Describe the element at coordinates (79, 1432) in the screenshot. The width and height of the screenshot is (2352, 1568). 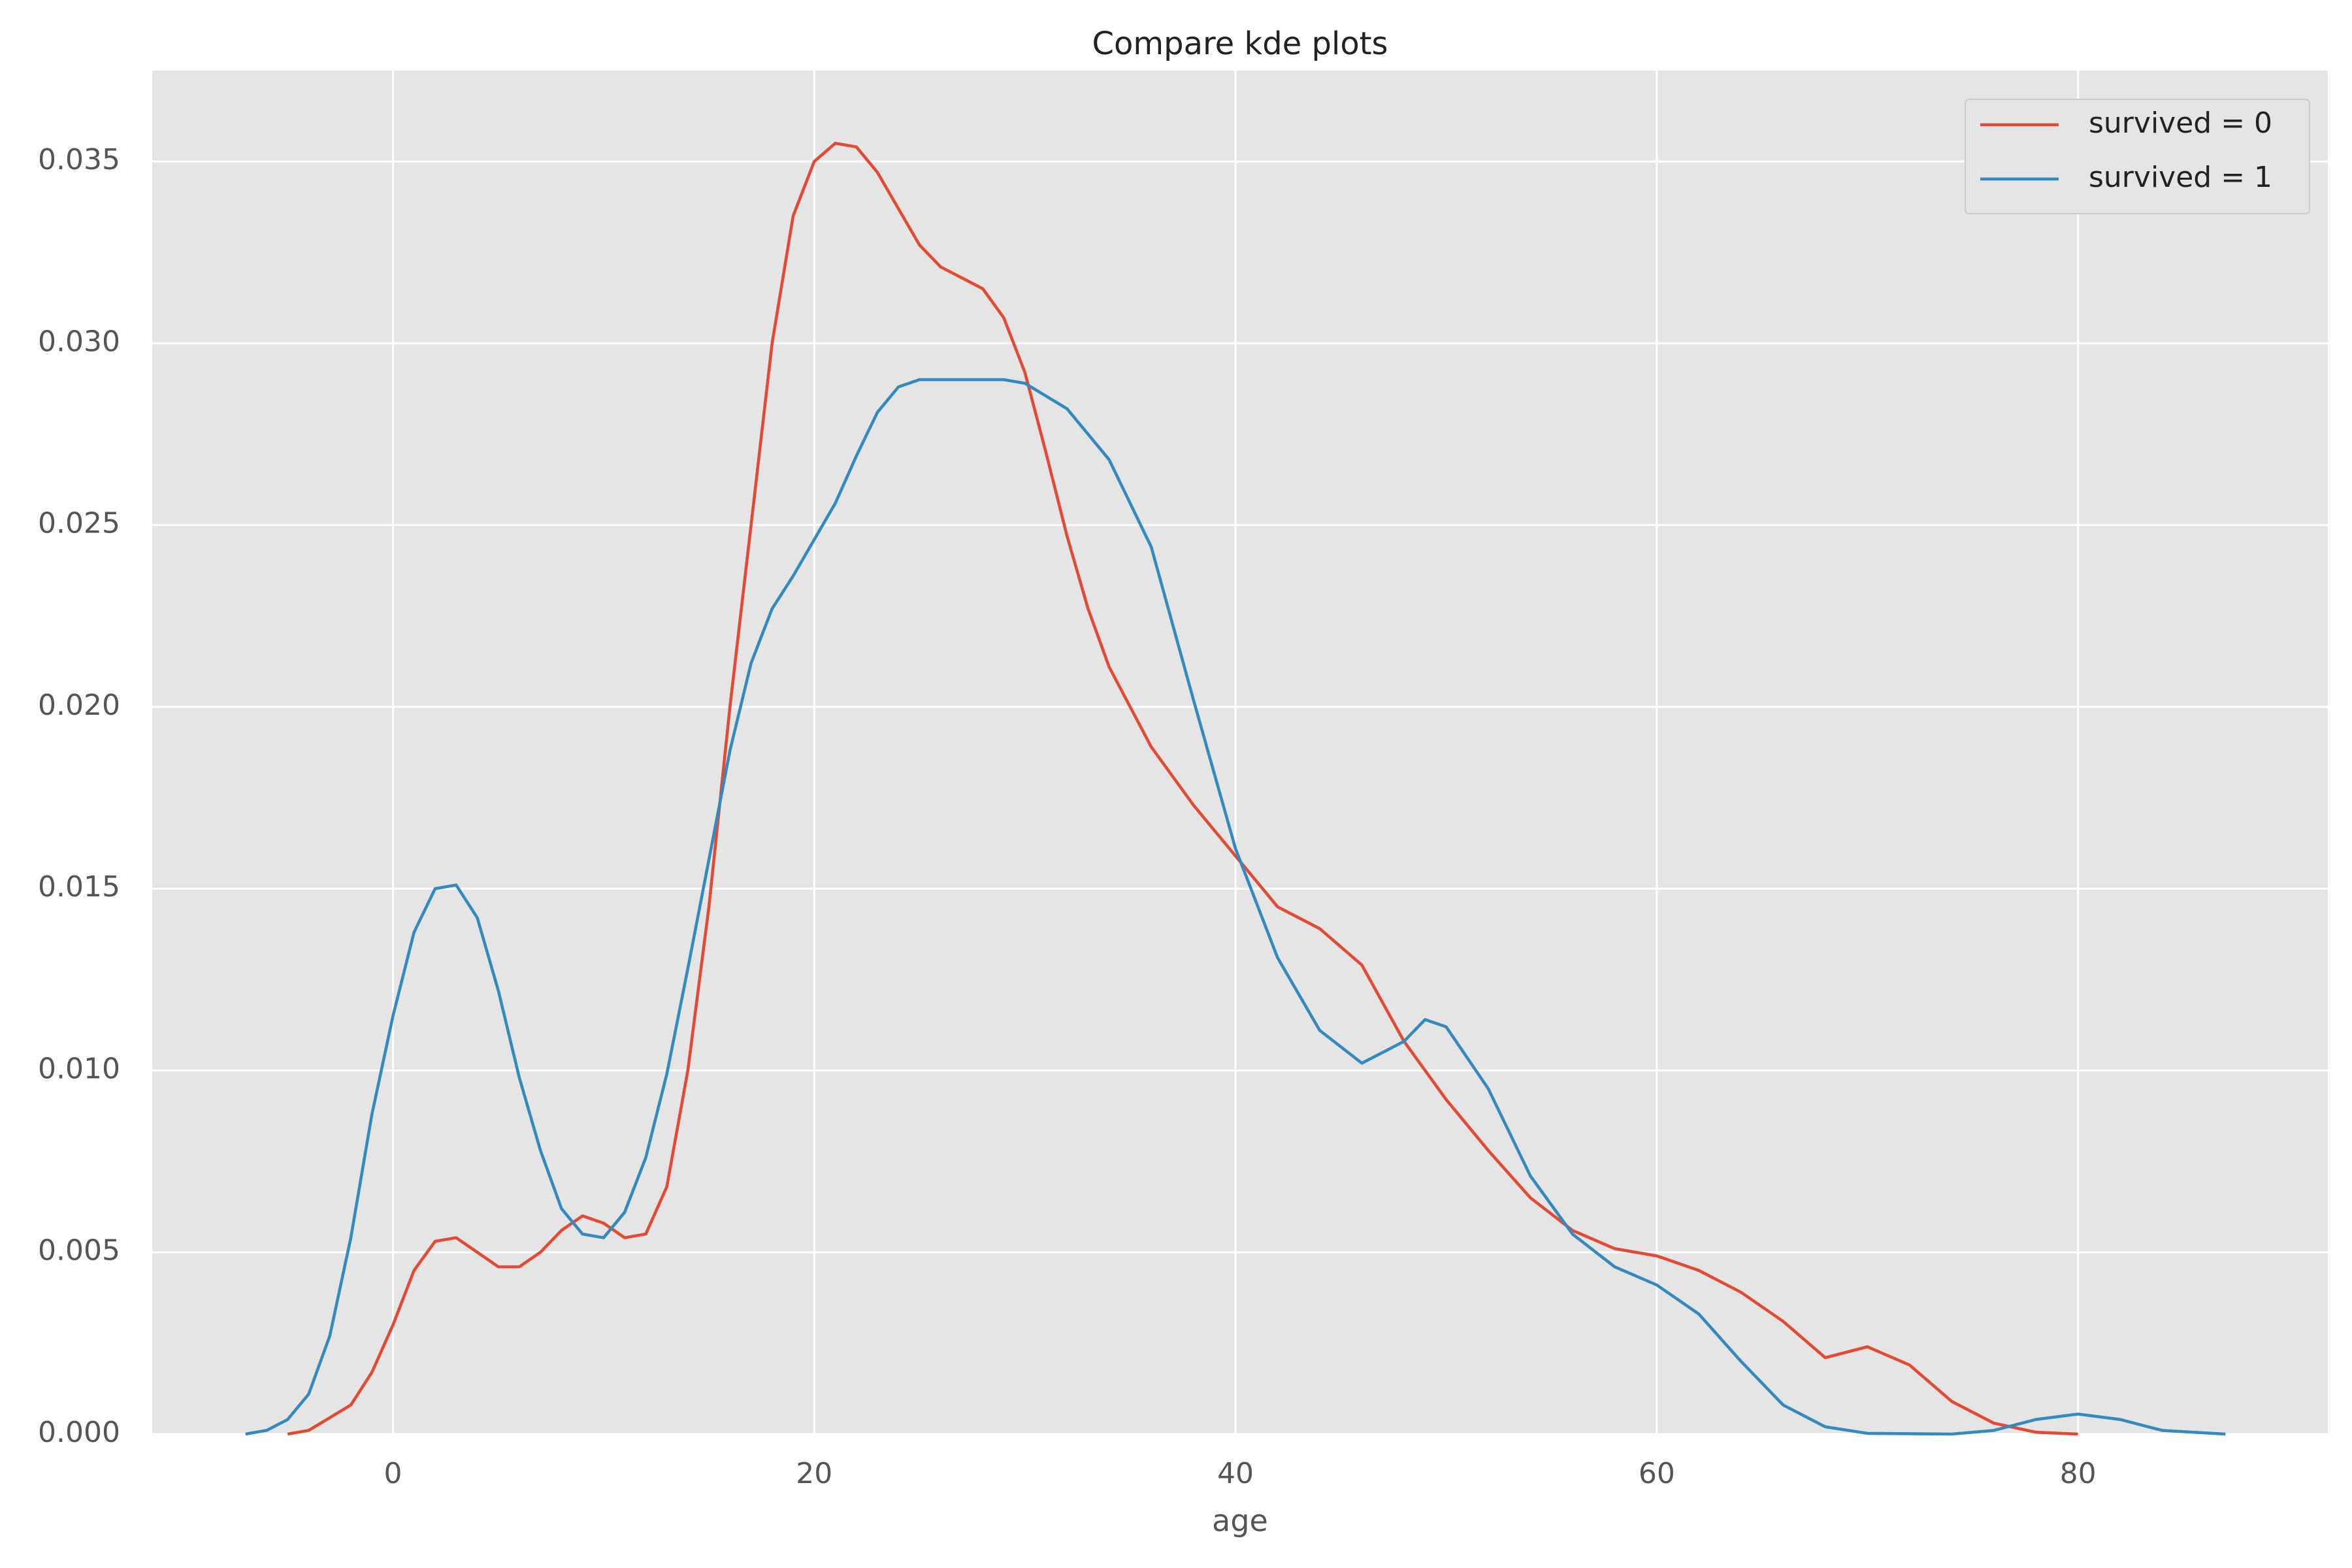
I see `y-tick-label: 0.000` at that location.